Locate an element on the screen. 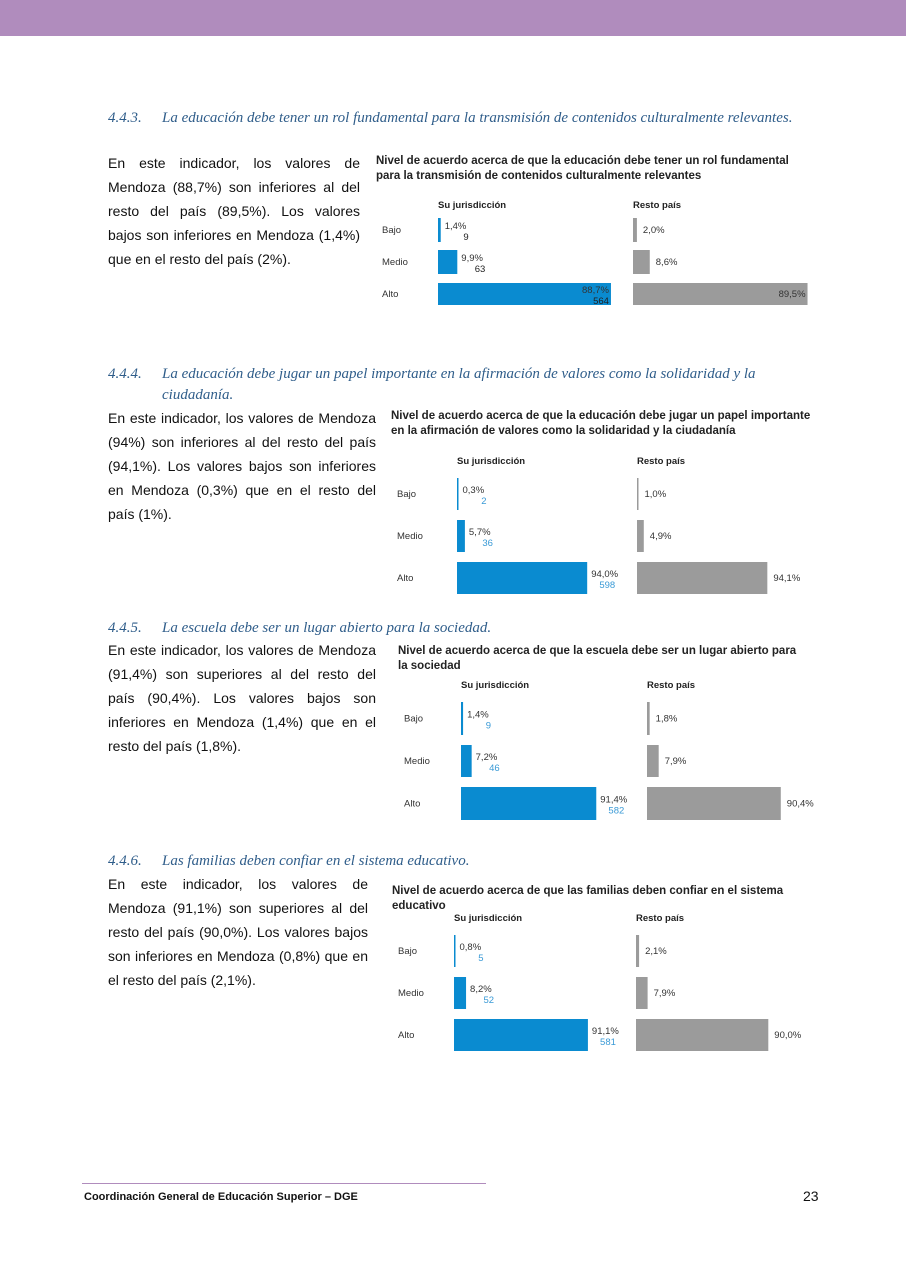  value-label: 1,8% is located at coordinates (667, 719).